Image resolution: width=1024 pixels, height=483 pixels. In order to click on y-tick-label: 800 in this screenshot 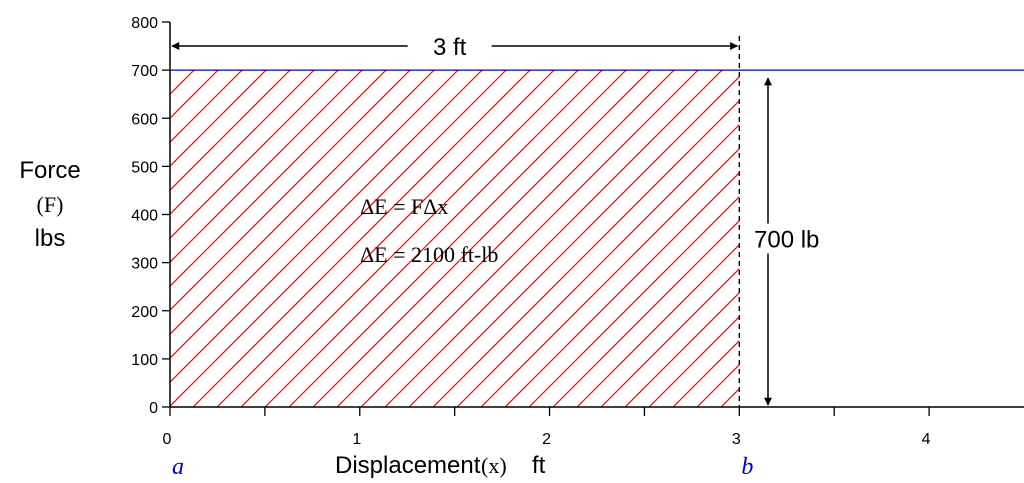, I will do `click(144, 23)`.